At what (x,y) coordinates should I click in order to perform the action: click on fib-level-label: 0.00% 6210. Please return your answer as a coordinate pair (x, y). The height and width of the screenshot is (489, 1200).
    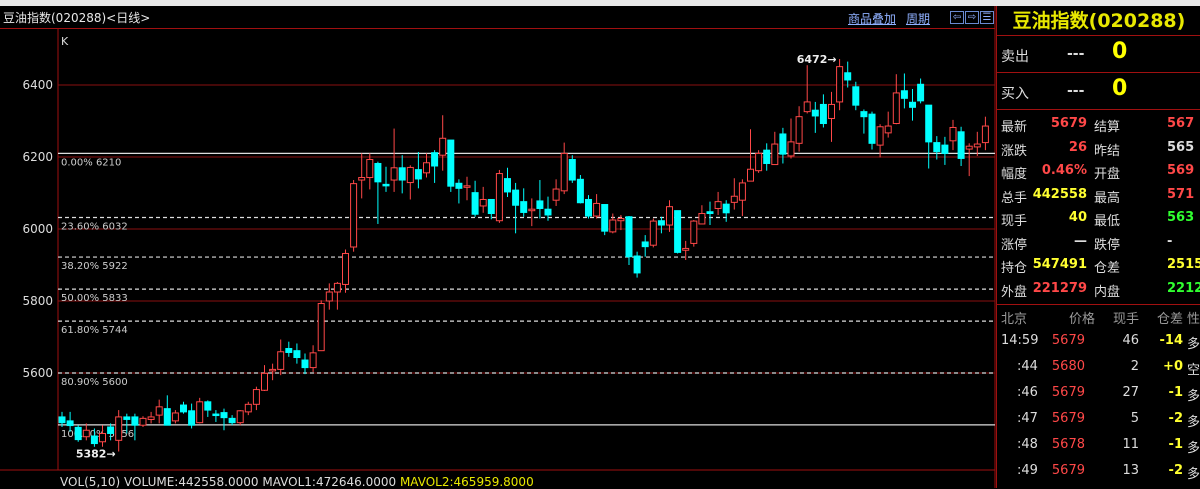
    Looking at the image, I should click on (91, 162).